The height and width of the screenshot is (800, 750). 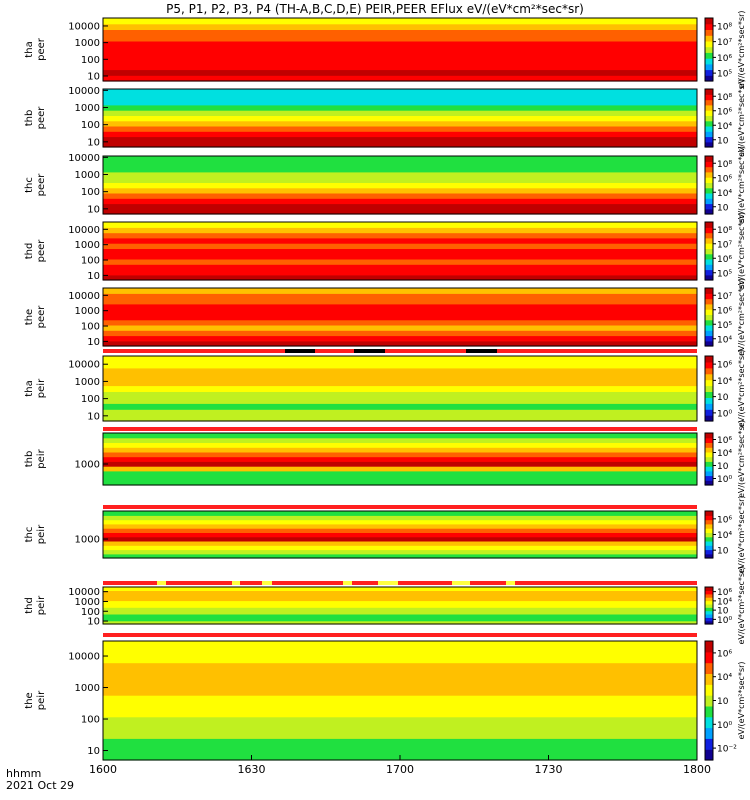 I want to click on panel-probe-label: thd, so click(x=29, y=251).